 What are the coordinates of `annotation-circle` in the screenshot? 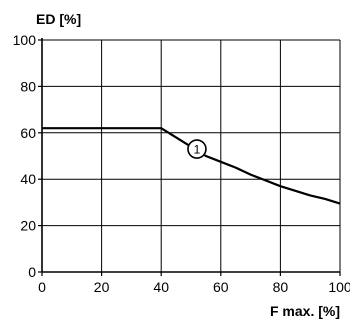 It's located at (197, 149).